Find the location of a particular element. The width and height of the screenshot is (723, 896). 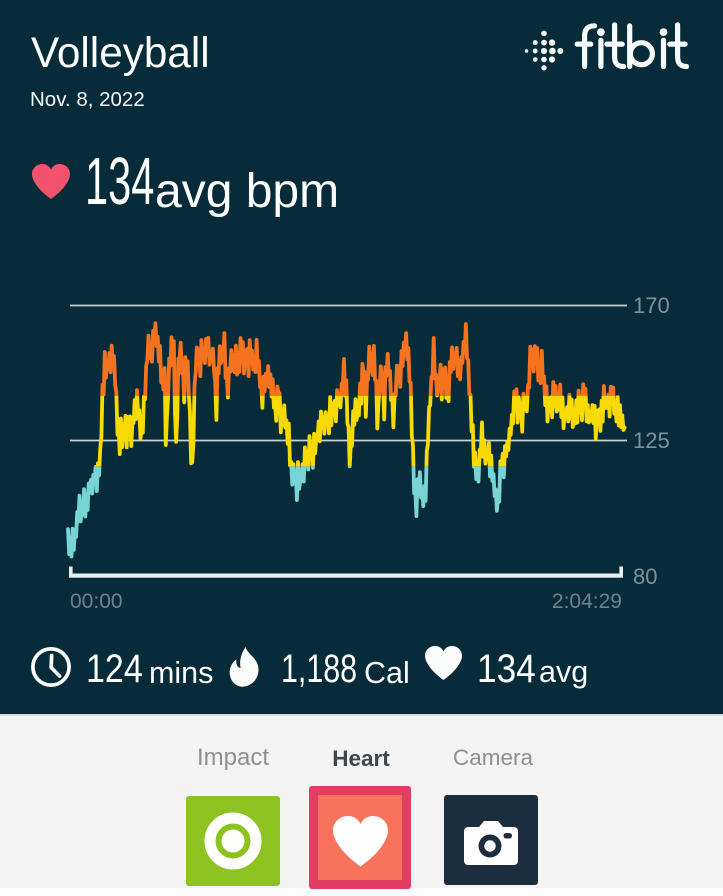

svg-text: 00:00 is located at coordinates (96, 601).